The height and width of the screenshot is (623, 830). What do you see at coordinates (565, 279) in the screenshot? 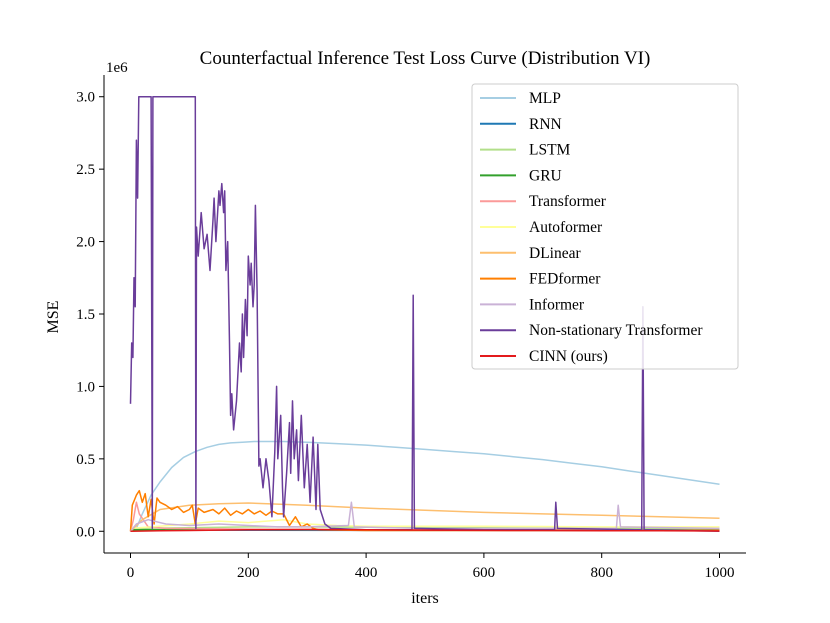
I see `legend-label-fedformer: FEDformer` at bounding box center [565, 279].